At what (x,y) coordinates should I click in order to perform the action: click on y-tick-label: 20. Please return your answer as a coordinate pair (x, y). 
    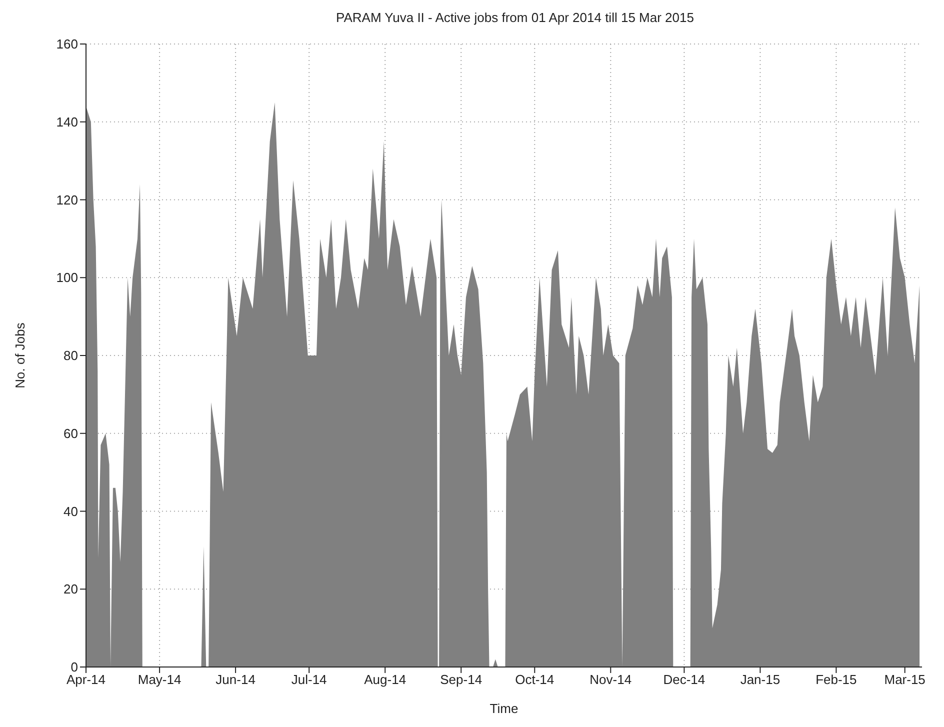
    Looking at the image, I should click on (71, 589).